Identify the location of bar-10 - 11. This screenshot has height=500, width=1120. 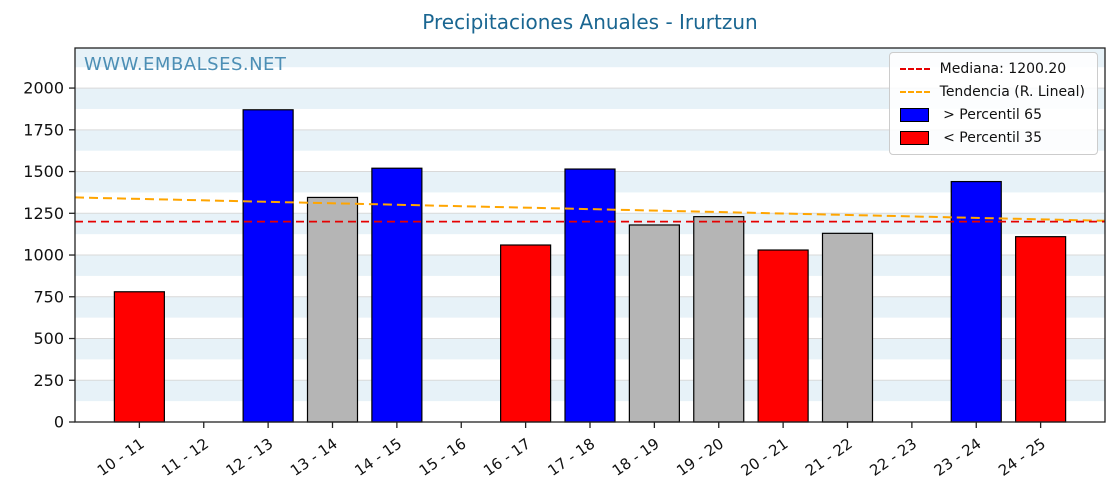
(139, 357).